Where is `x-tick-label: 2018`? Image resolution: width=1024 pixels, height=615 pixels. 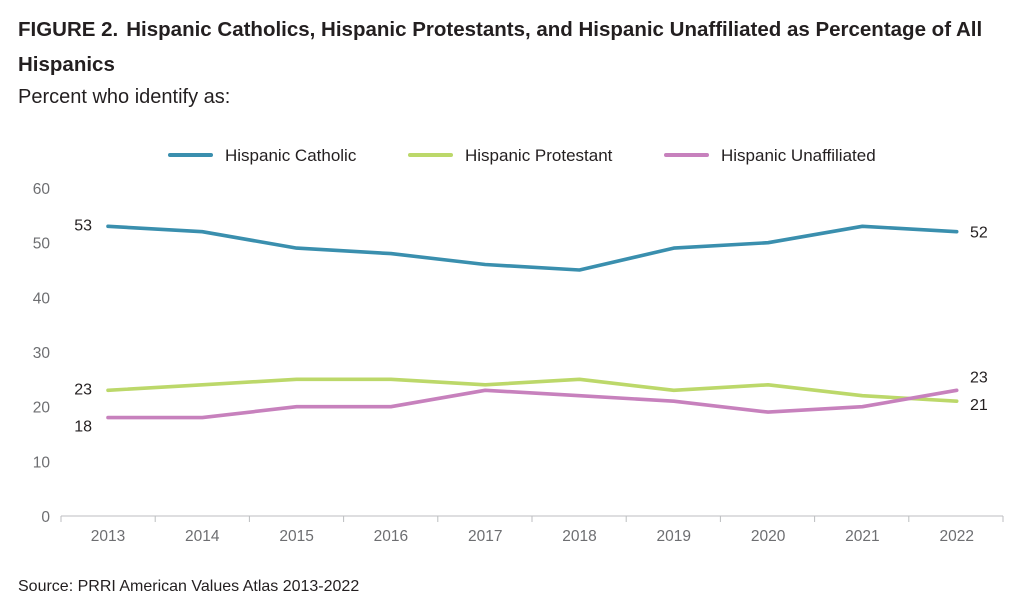 x-tick-label: 2018 is located at coordinates (579, 536).